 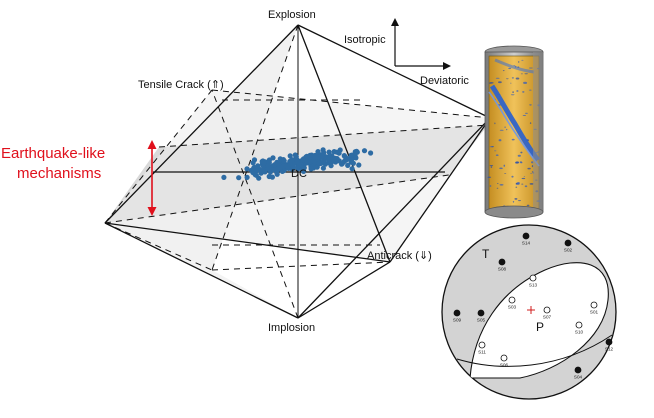 I want to click on station-label: S12, so click(x=609, y=349).